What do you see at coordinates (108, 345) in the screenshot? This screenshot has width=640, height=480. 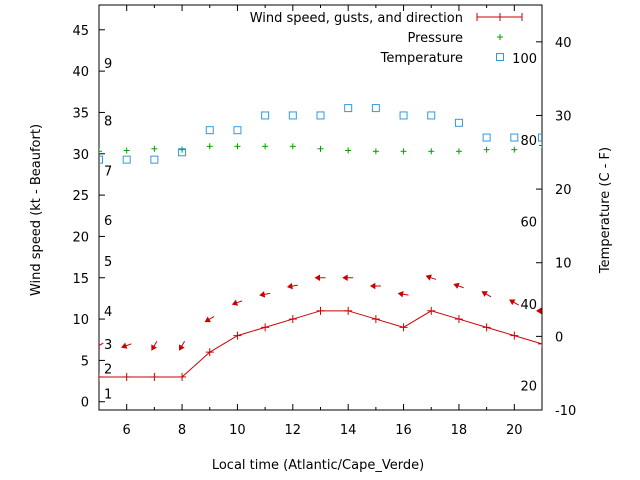 I see `beaufort-label: 3` at bounding box center [108, 345].